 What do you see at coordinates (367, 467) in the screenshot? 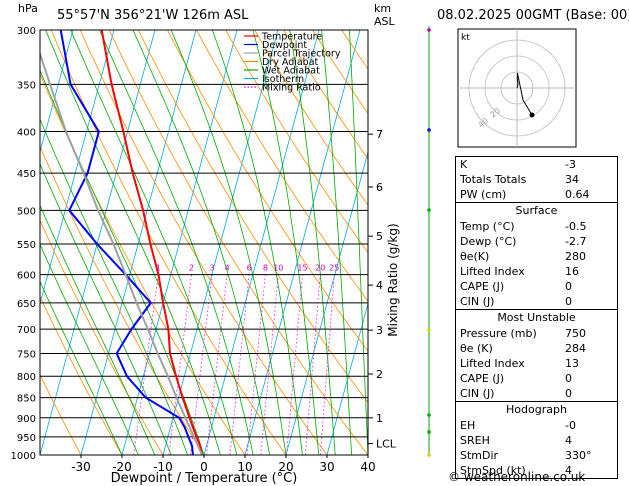
I see `x-tick-label: 40` at bounding box center [367, 467].